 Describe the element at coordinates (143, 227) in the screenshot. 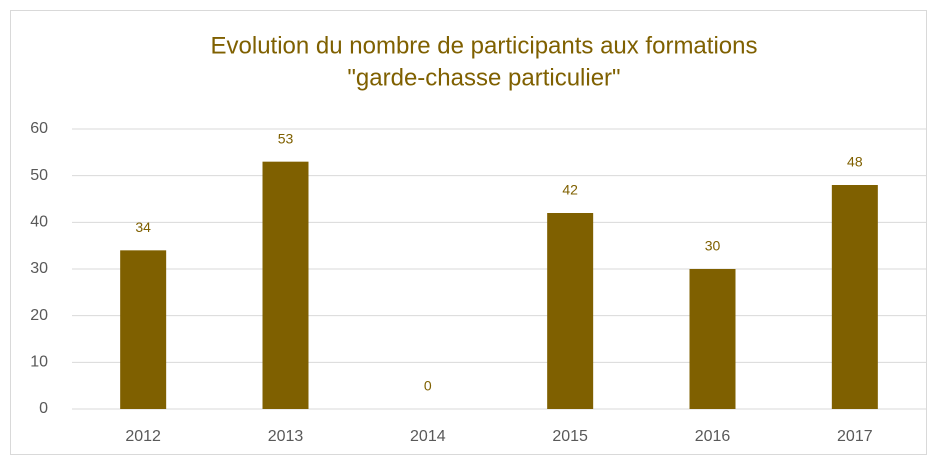

I see `data-label: 34` at that location.